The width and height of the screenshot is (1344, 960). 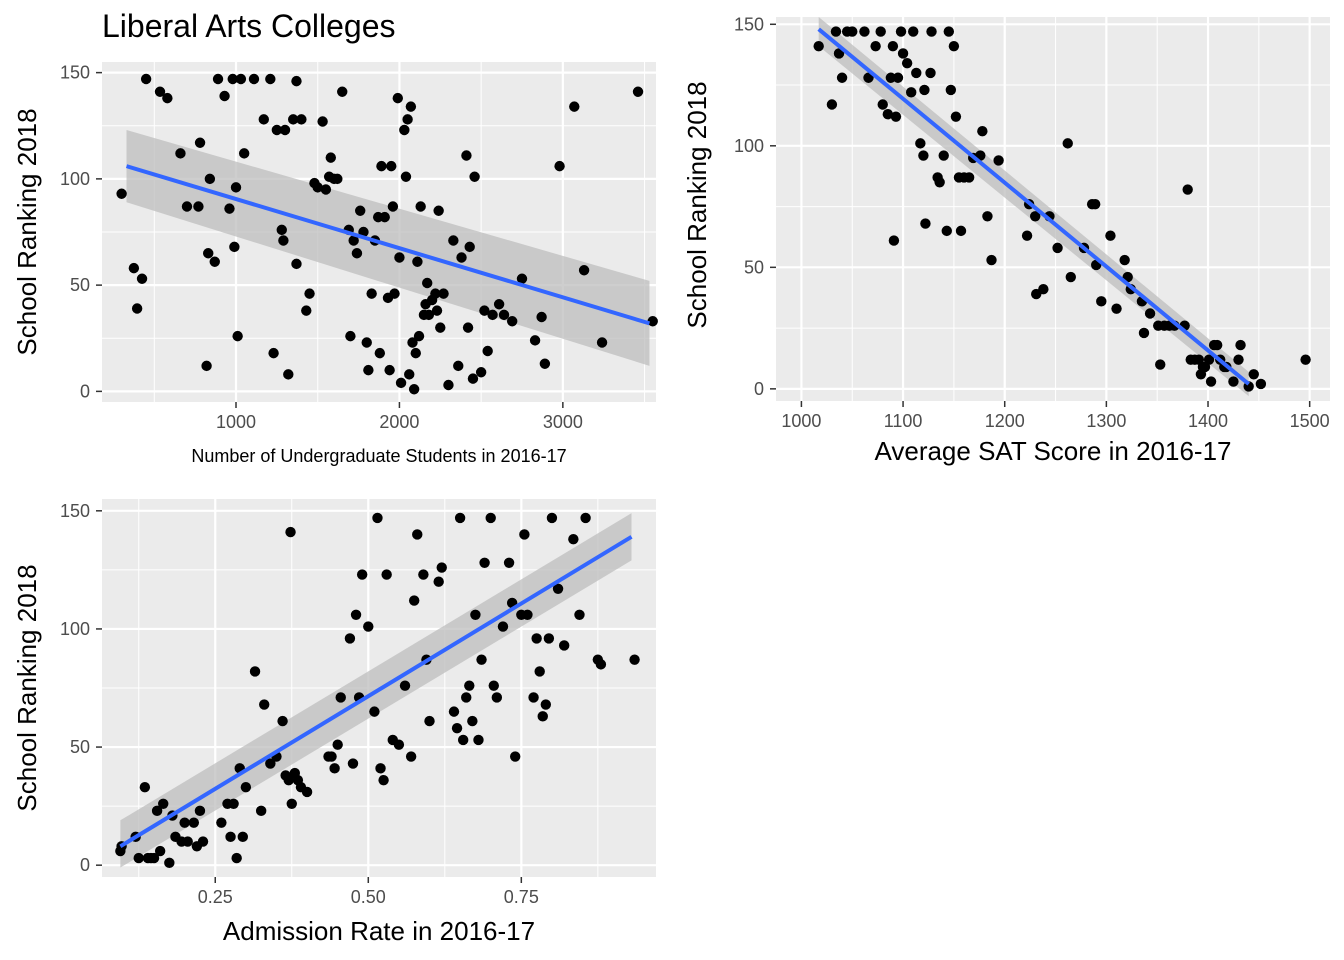 I want to click on confidence-band, so click(x=388, y=248).